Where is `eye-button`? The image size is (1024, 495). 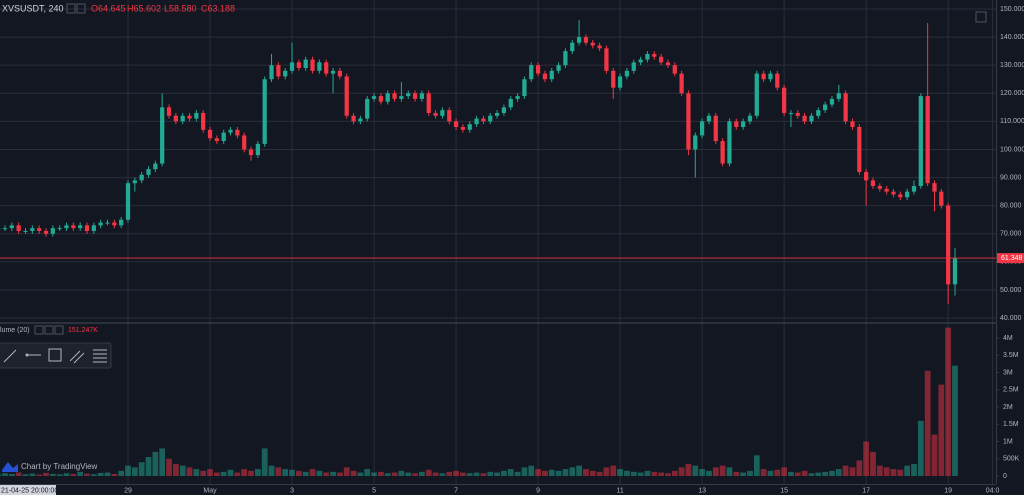 eye-button is located at coordinates (71, 8).